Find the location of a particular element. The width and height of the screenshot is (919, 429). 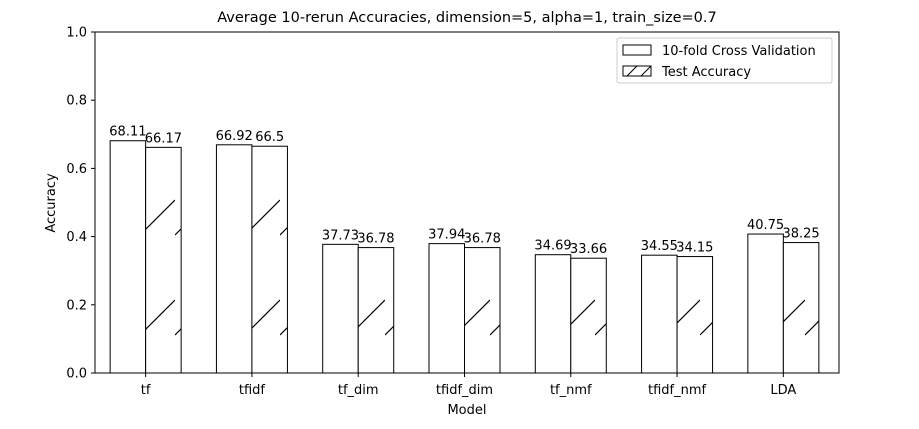

bar-data-label: 40.75 is located at coordinates (765, 225).